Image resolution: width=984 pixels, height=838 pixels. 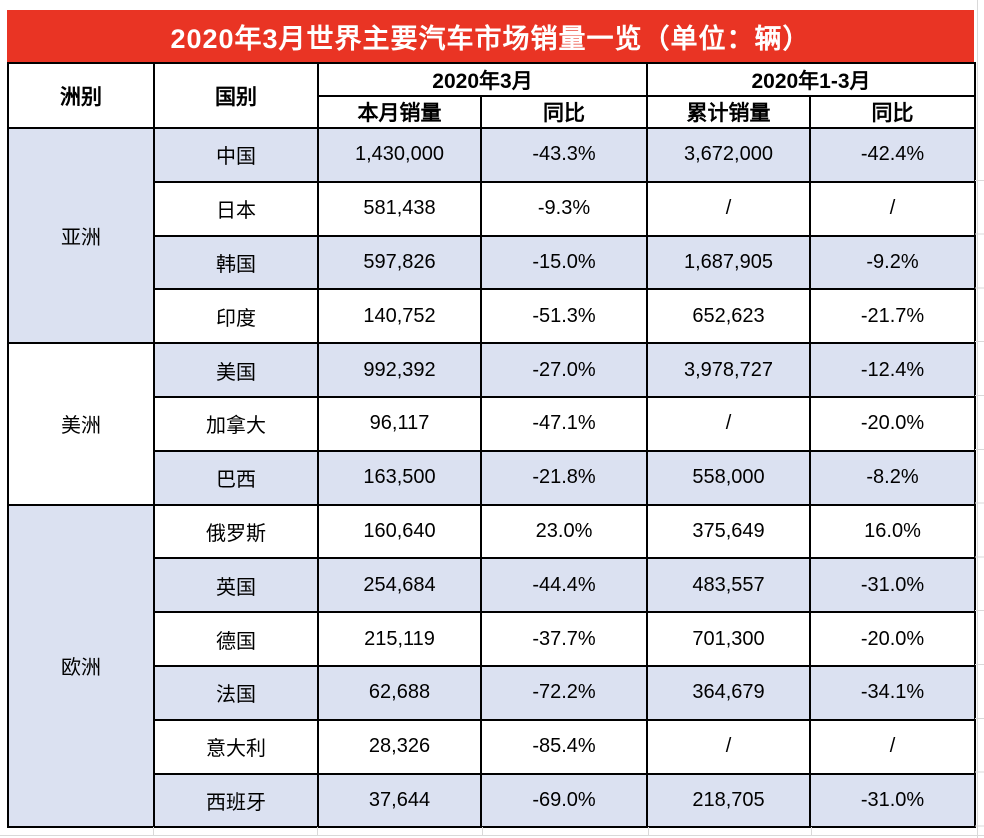 I want to click on monthly-sales-cell: 163,500, so click(x=399, y=477).